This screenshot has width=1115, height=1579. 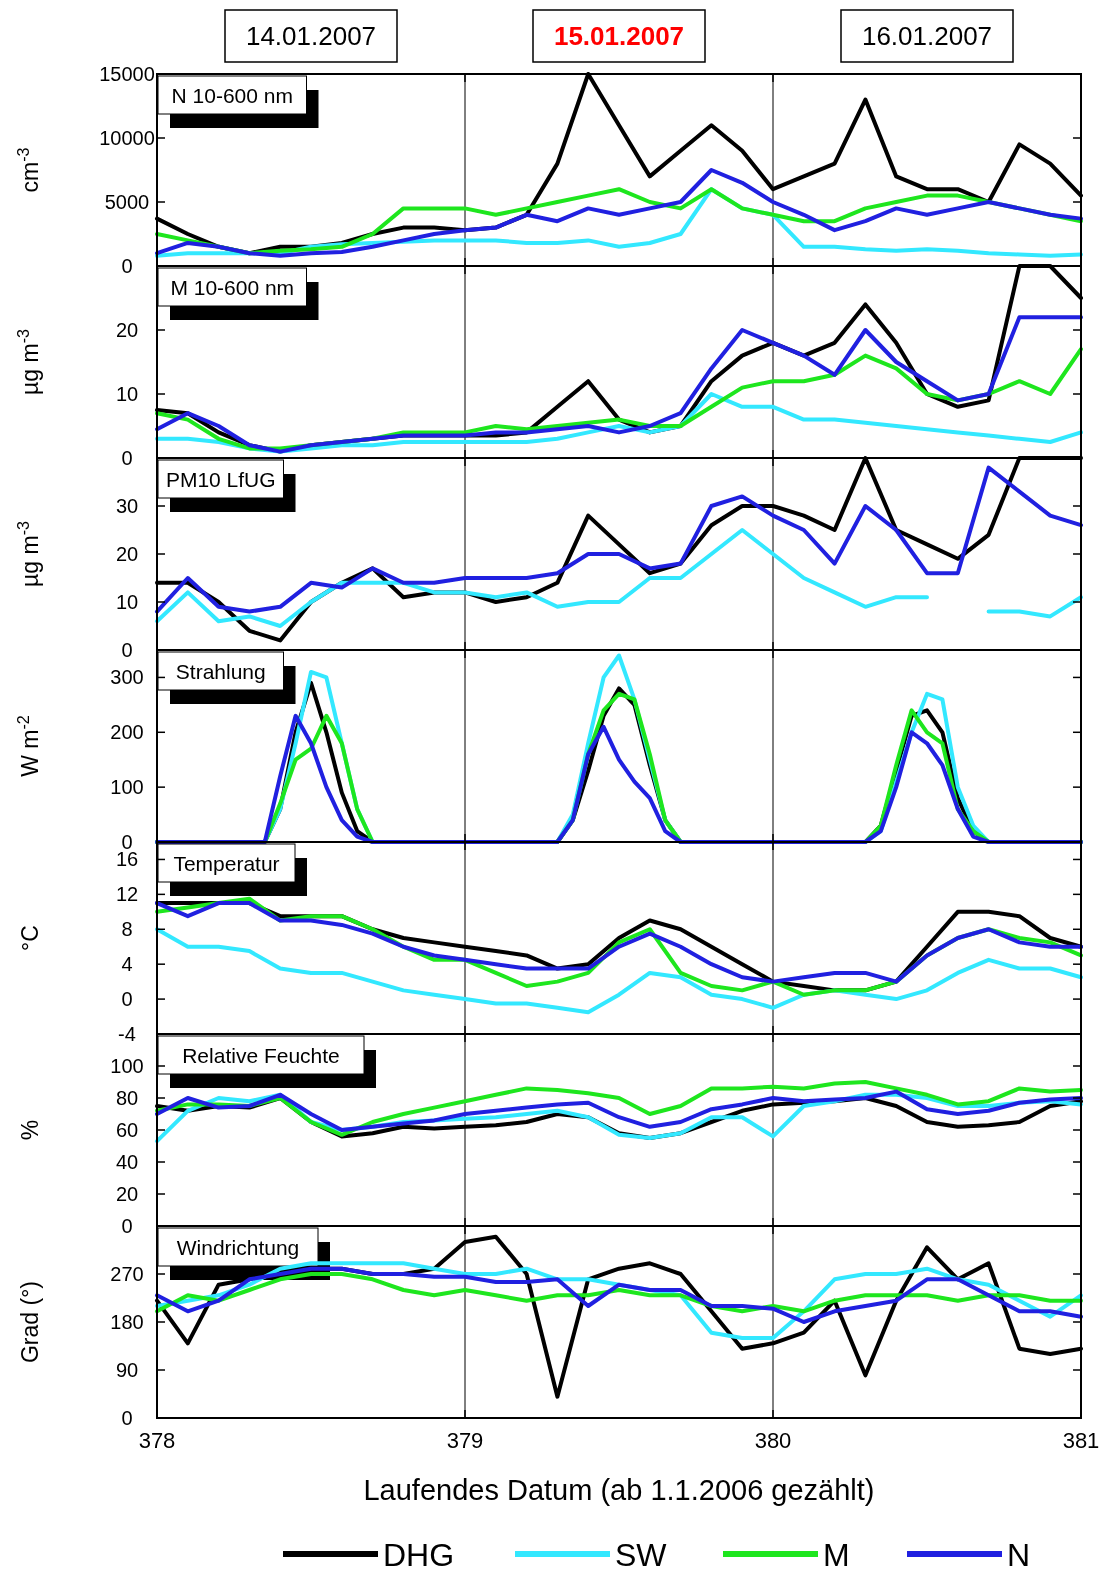 I want to click on text: Temperatur, so click(x=226, y=863).